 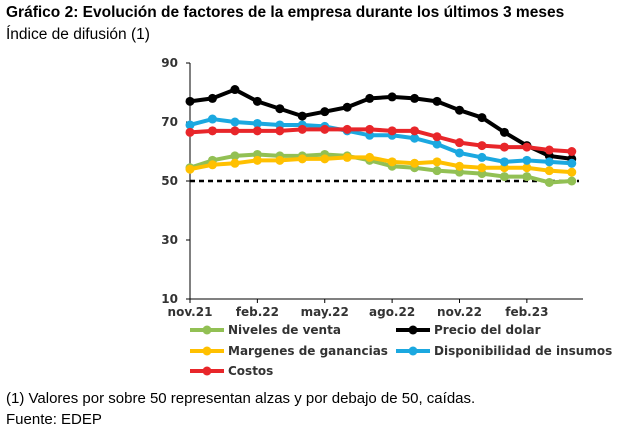 I want to click on chart-subtitle: Índice de difusión (1), so click(x=78, y=34).